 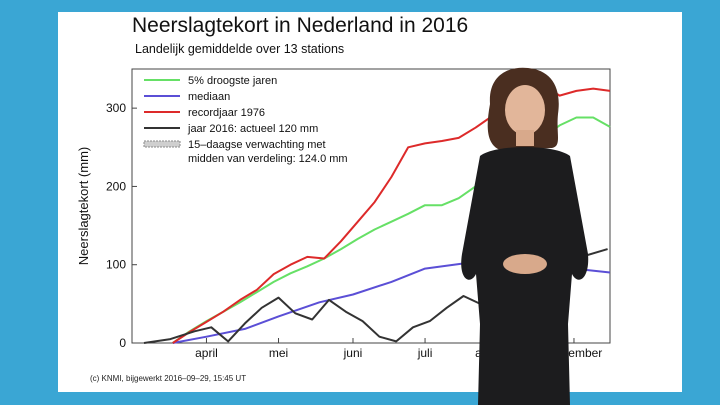 What do you see at coordinates (252, 129) in the screenshot?
I see `legend-label-3: jaar 2016: actueel 120 mm` at bounding box center [252, 129].